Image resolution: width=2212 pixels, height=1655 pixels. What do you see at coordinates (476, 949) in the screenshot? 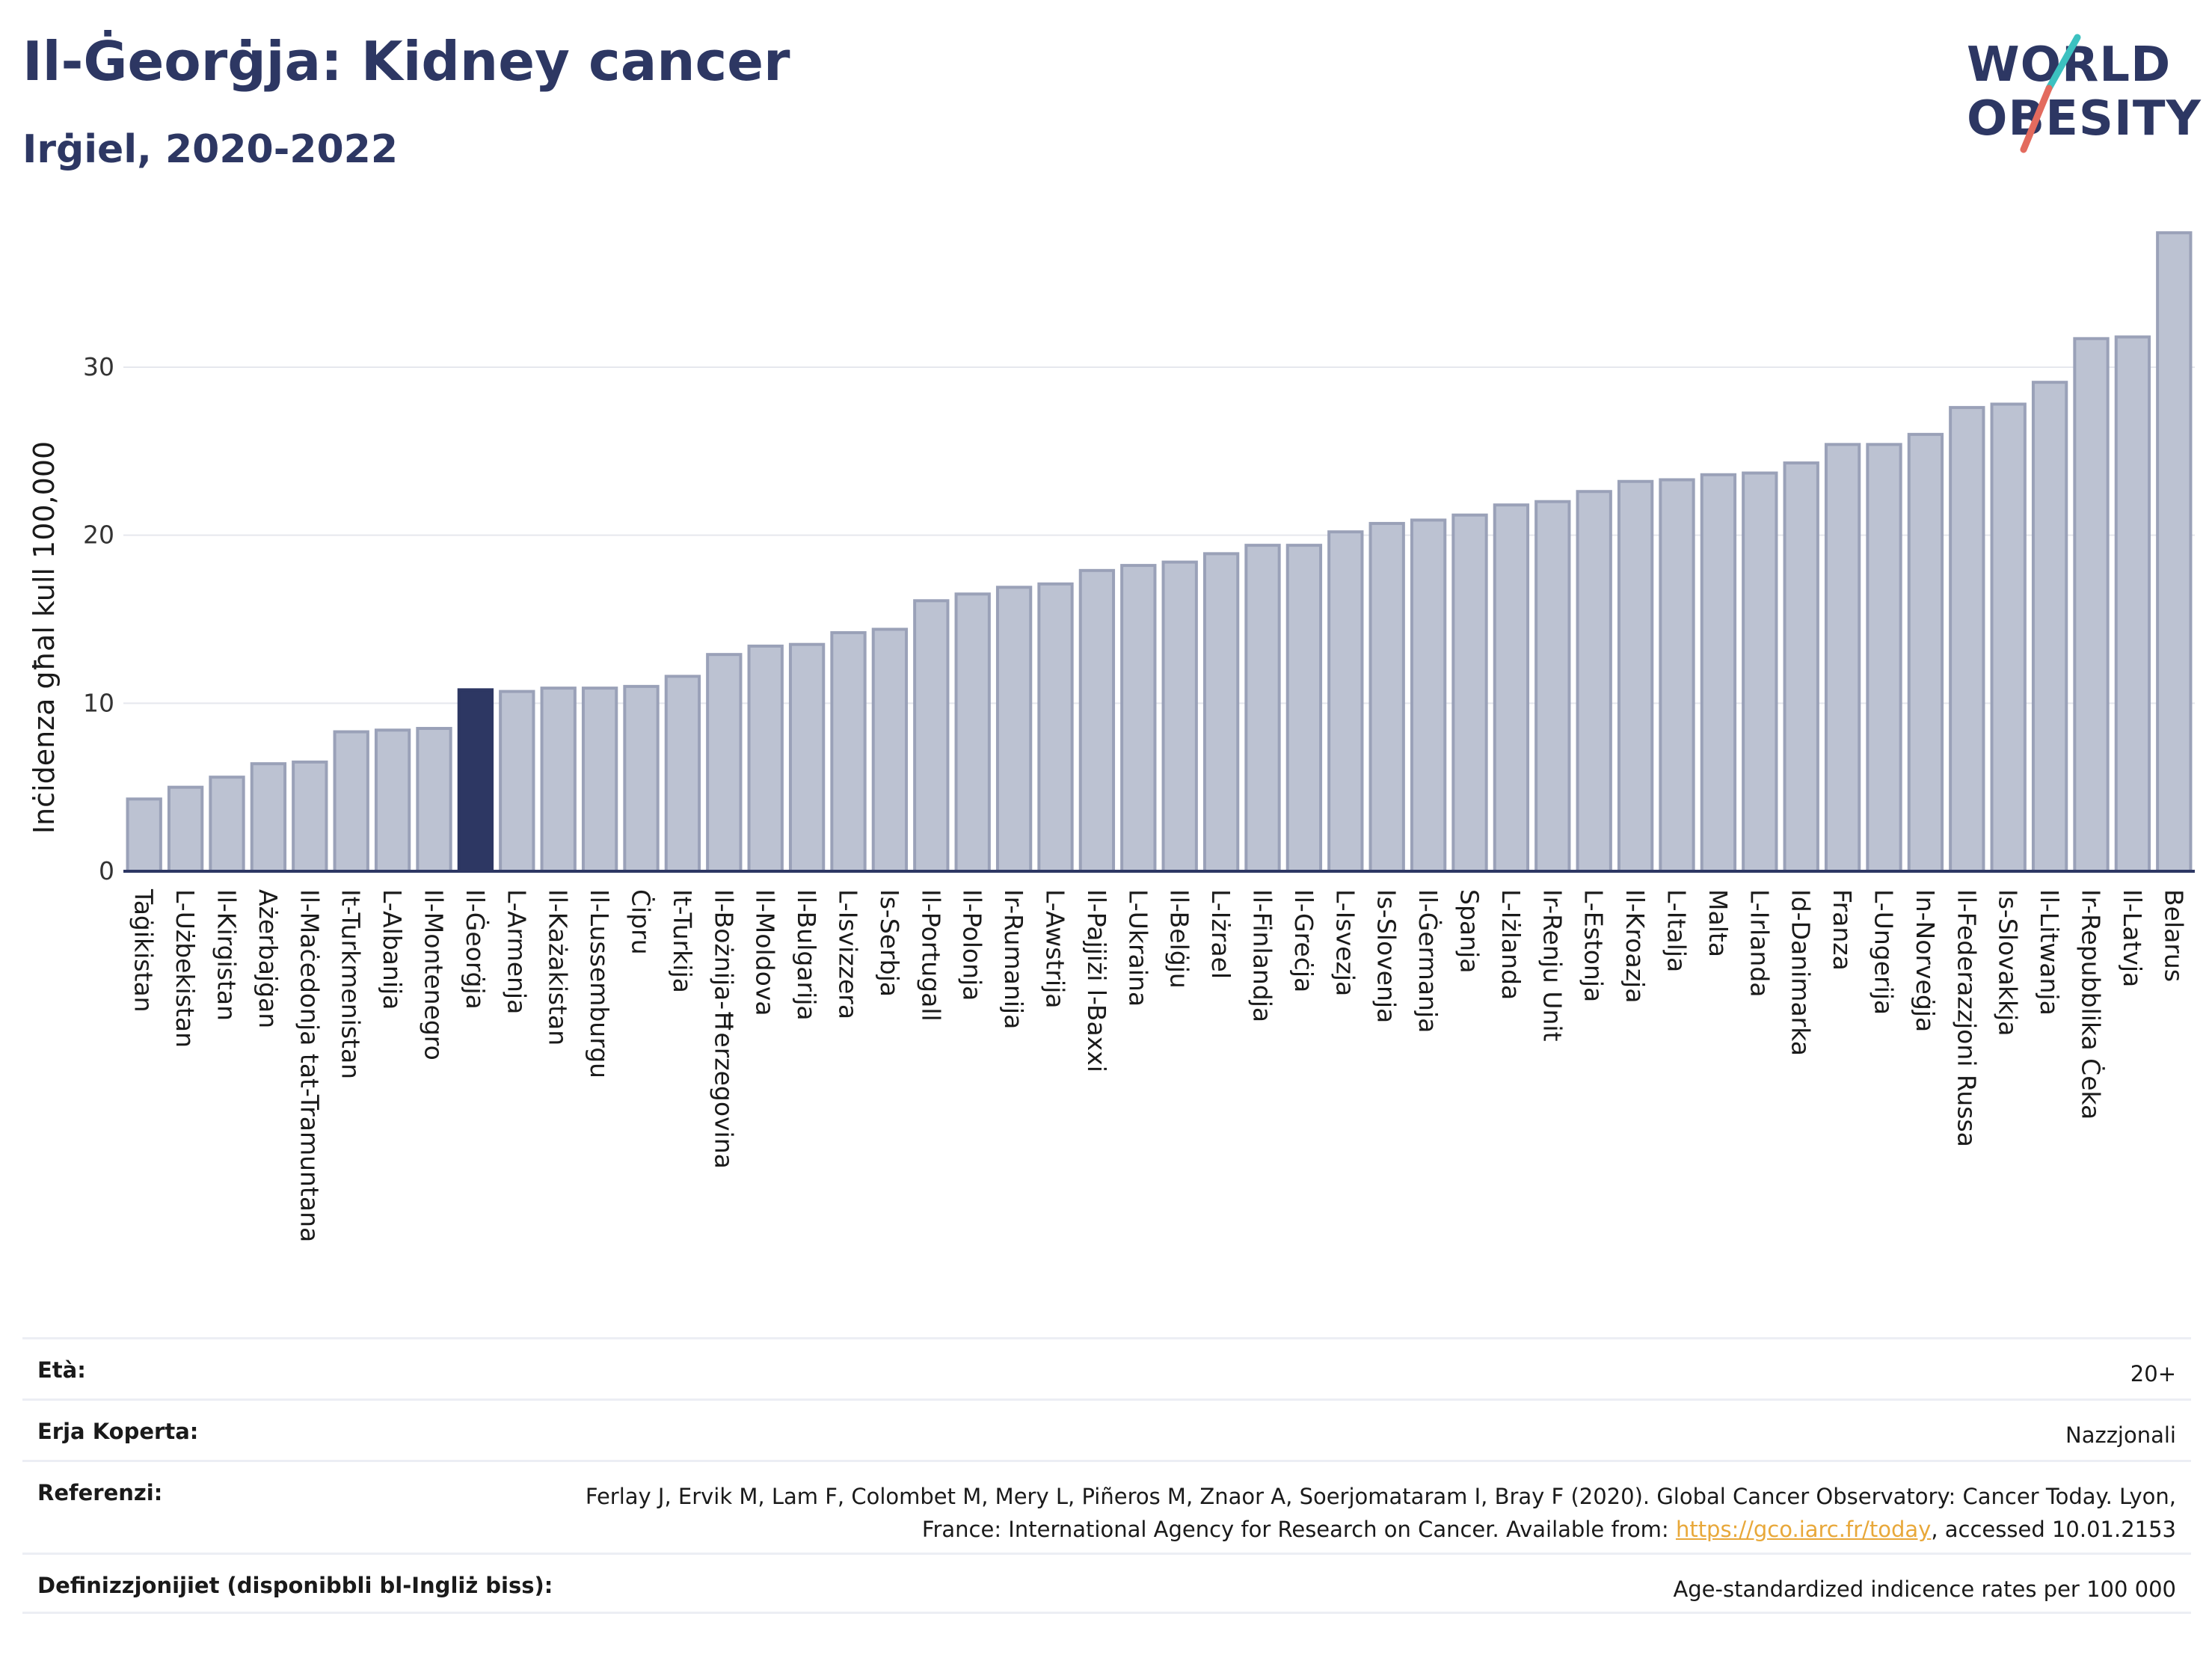
I see `x-tick-label: Il-Ġeorġja` at bounding box center [476, 949].